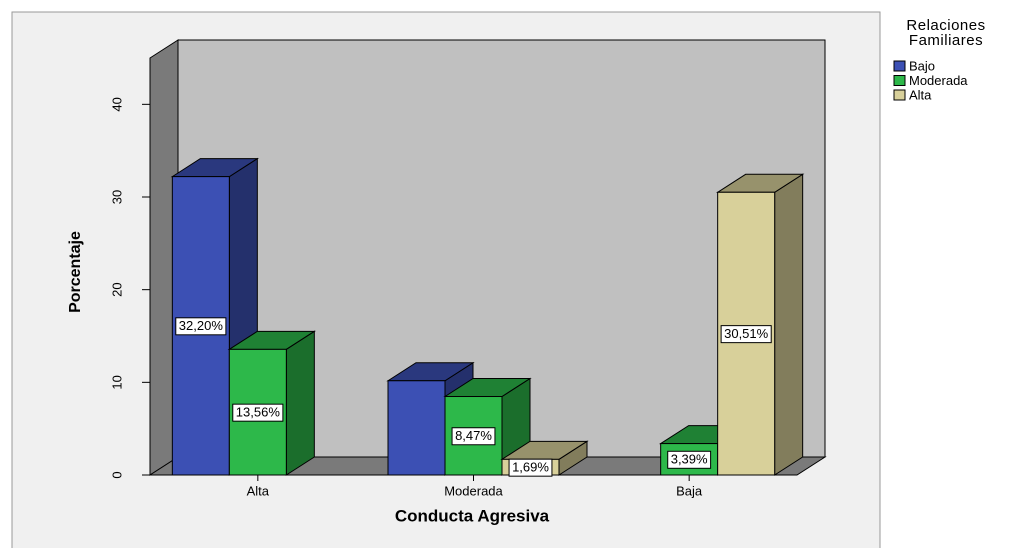  What do you see at coordinates (938, 80) in the screenshot?
I see `legend-label: Moderada` at bounding box center [938, 80].